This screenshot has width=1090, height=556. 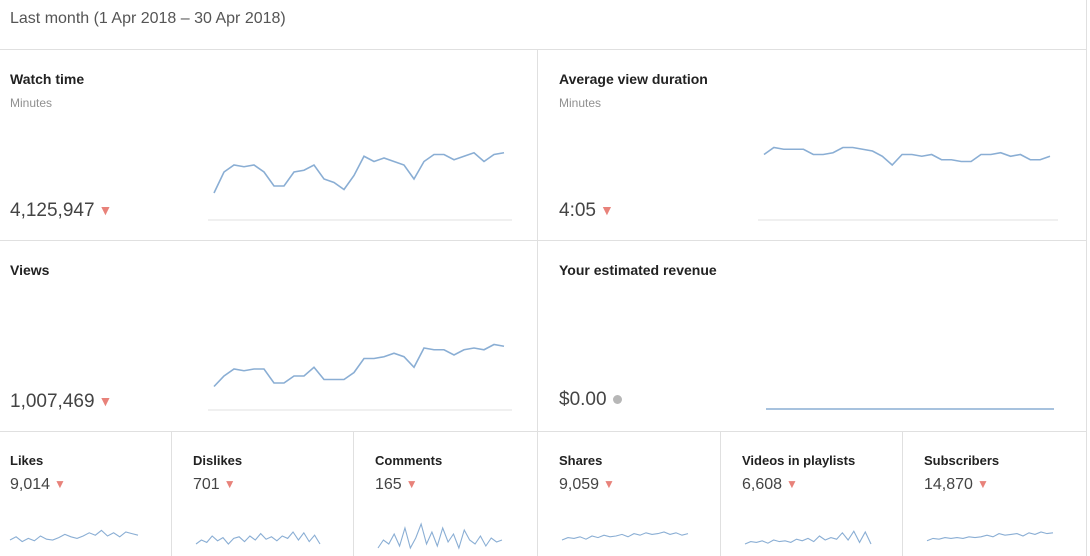 What do you see at coordinates (629, 494) in the screenshot?
I see `shares-card: Shares 9,059 ▼` at bounding box center [629, 494].